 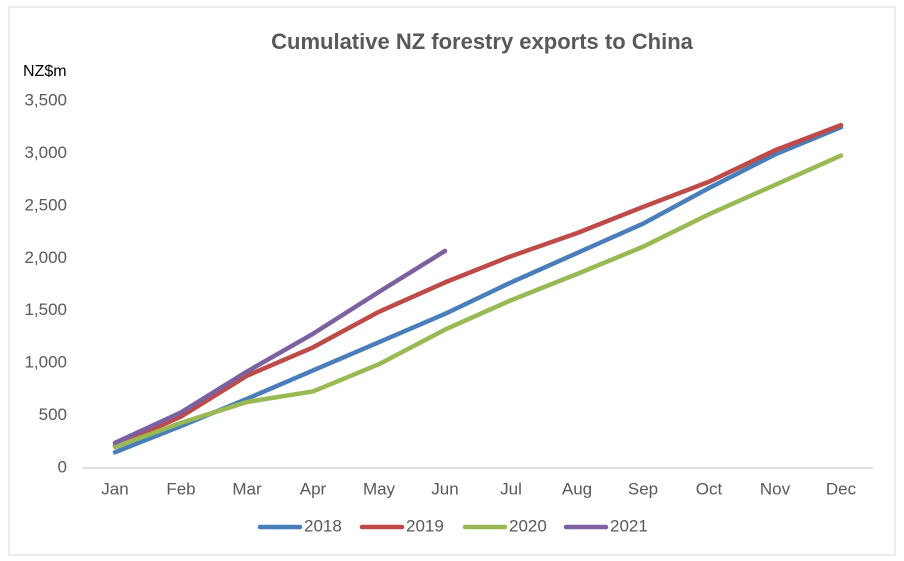 I want to click on y-tick-label: 2,000, so click(x=45, y=257).